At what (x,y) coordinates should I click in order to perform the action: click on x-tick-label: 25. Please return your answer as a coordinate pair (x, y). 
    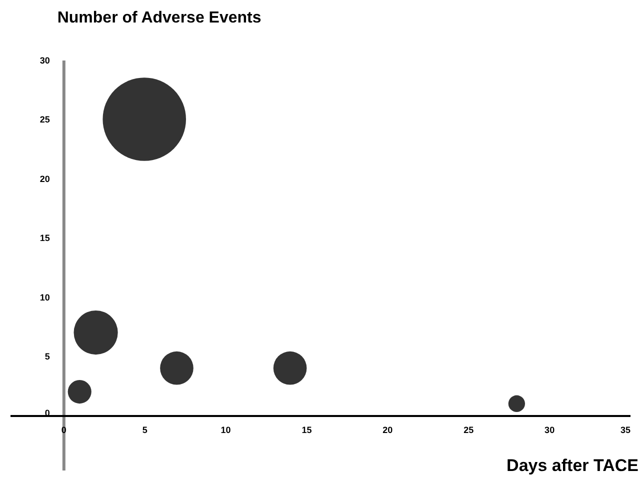
    Looking at the image, I should click on (469, 429).